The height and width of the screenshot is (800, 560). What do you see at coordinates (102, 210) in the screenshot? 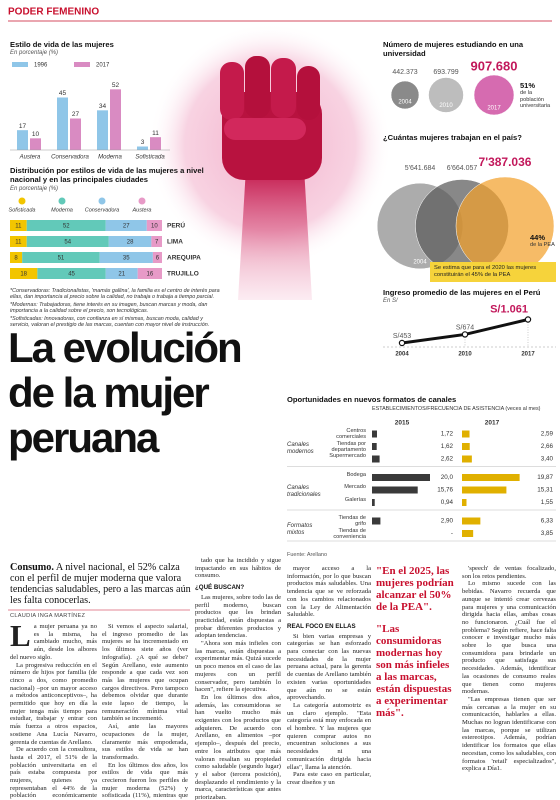
I see `legend-label: Conservadora` at bounding box center [102, 210].